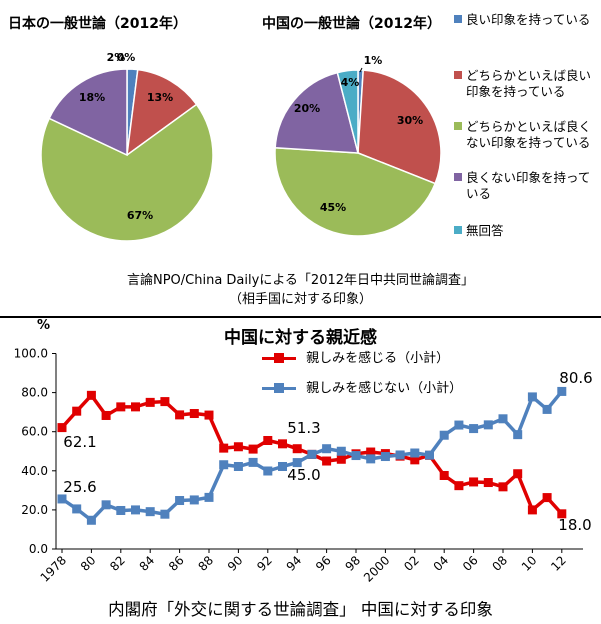  I want to click on y-tick-label: 80.0, so click(34, 393).